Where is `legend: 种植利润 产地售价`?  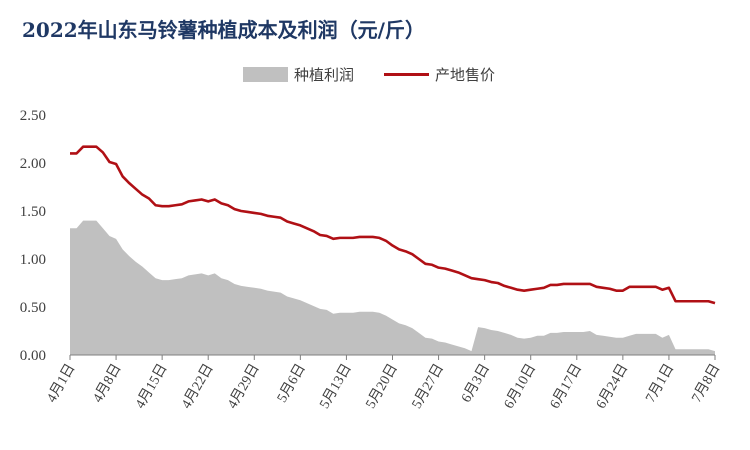
legend: 种植利润 产地售价 is located at coordinates (384, 74).